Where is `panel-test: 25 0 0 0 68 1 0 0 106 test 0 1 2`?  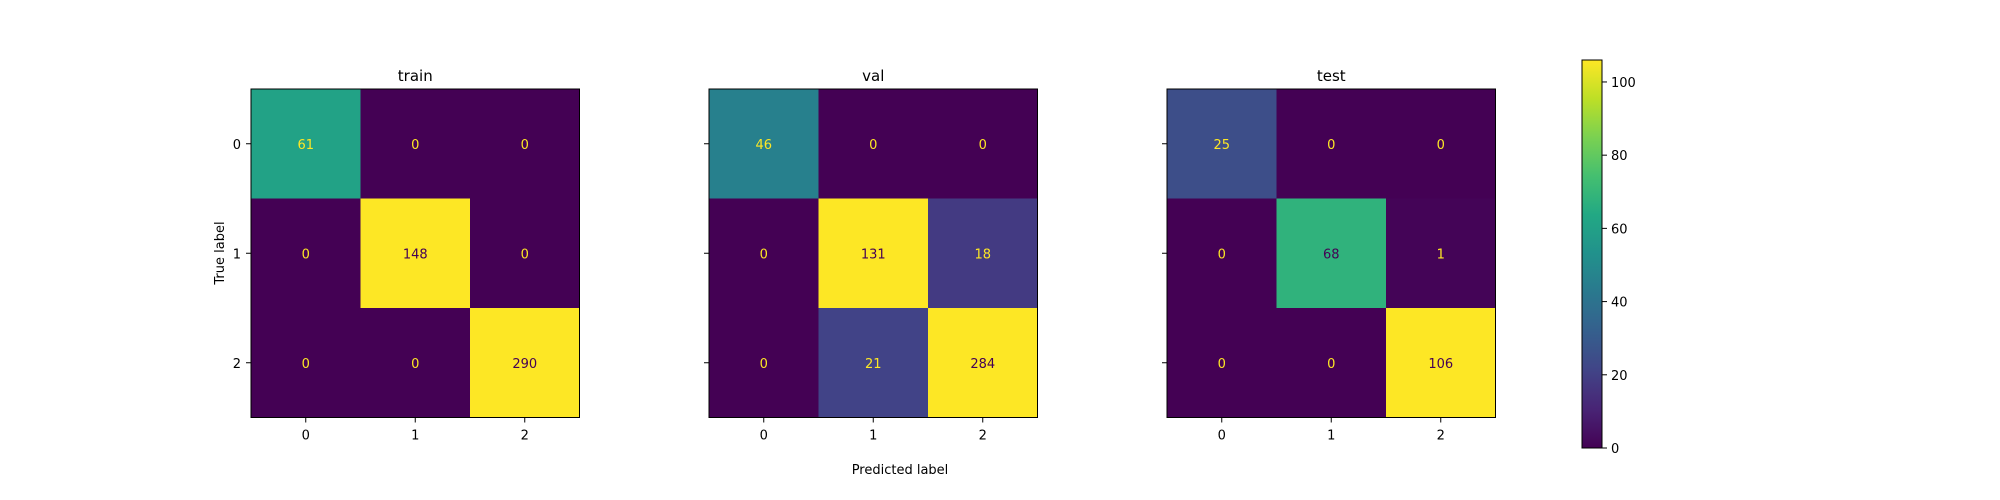 panel-test: 25 0 0 0 68 1 0 0 106 test 0 1 2 is located at coordinates (1329, 255).